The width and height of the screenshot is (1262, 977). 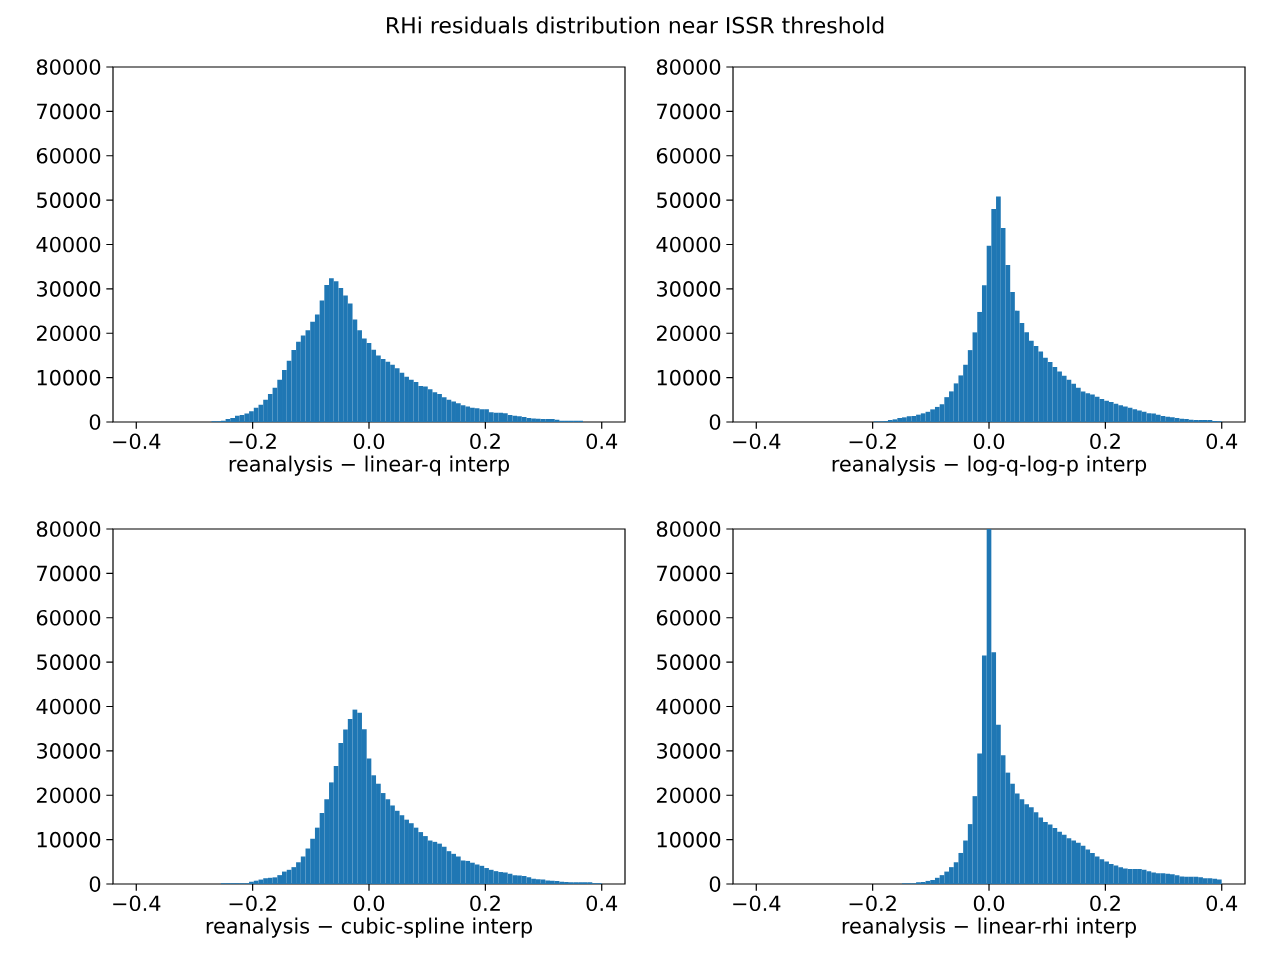 What do you see at coordinates (369, 927) in the screenshot?
I see `x-axis-title: reanalysis − cubic-spline interp` at bounding box center [369, 927].